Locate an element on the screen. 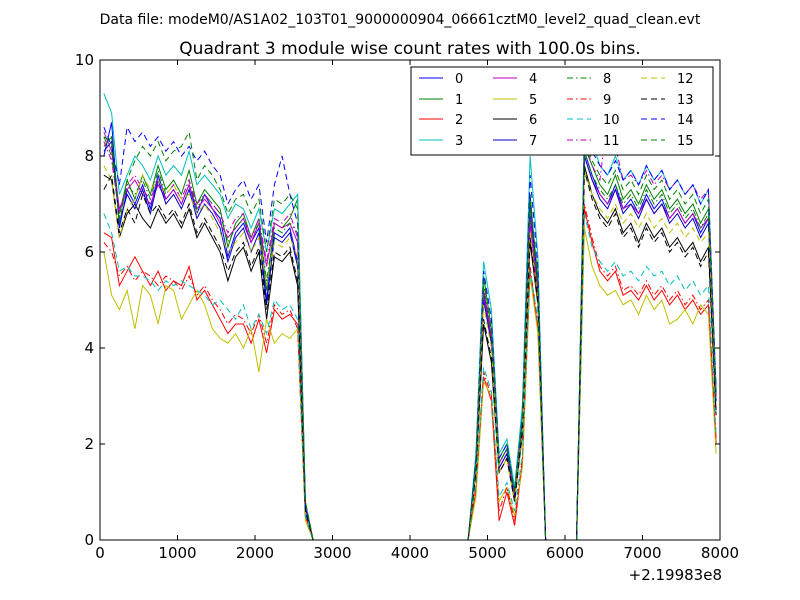 The width and height of the screenshot is (800, 600). x-tick-label: 3000 is located at coordinates (332, 553).